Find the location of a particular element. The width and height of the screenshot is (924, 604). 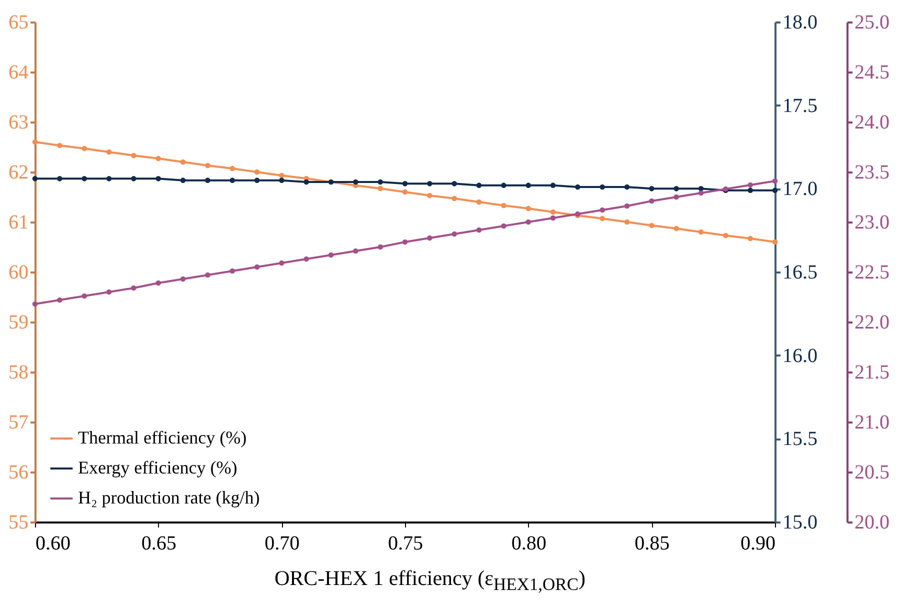

x-tick-label: 0.65 is located at coordinates (158, 543).